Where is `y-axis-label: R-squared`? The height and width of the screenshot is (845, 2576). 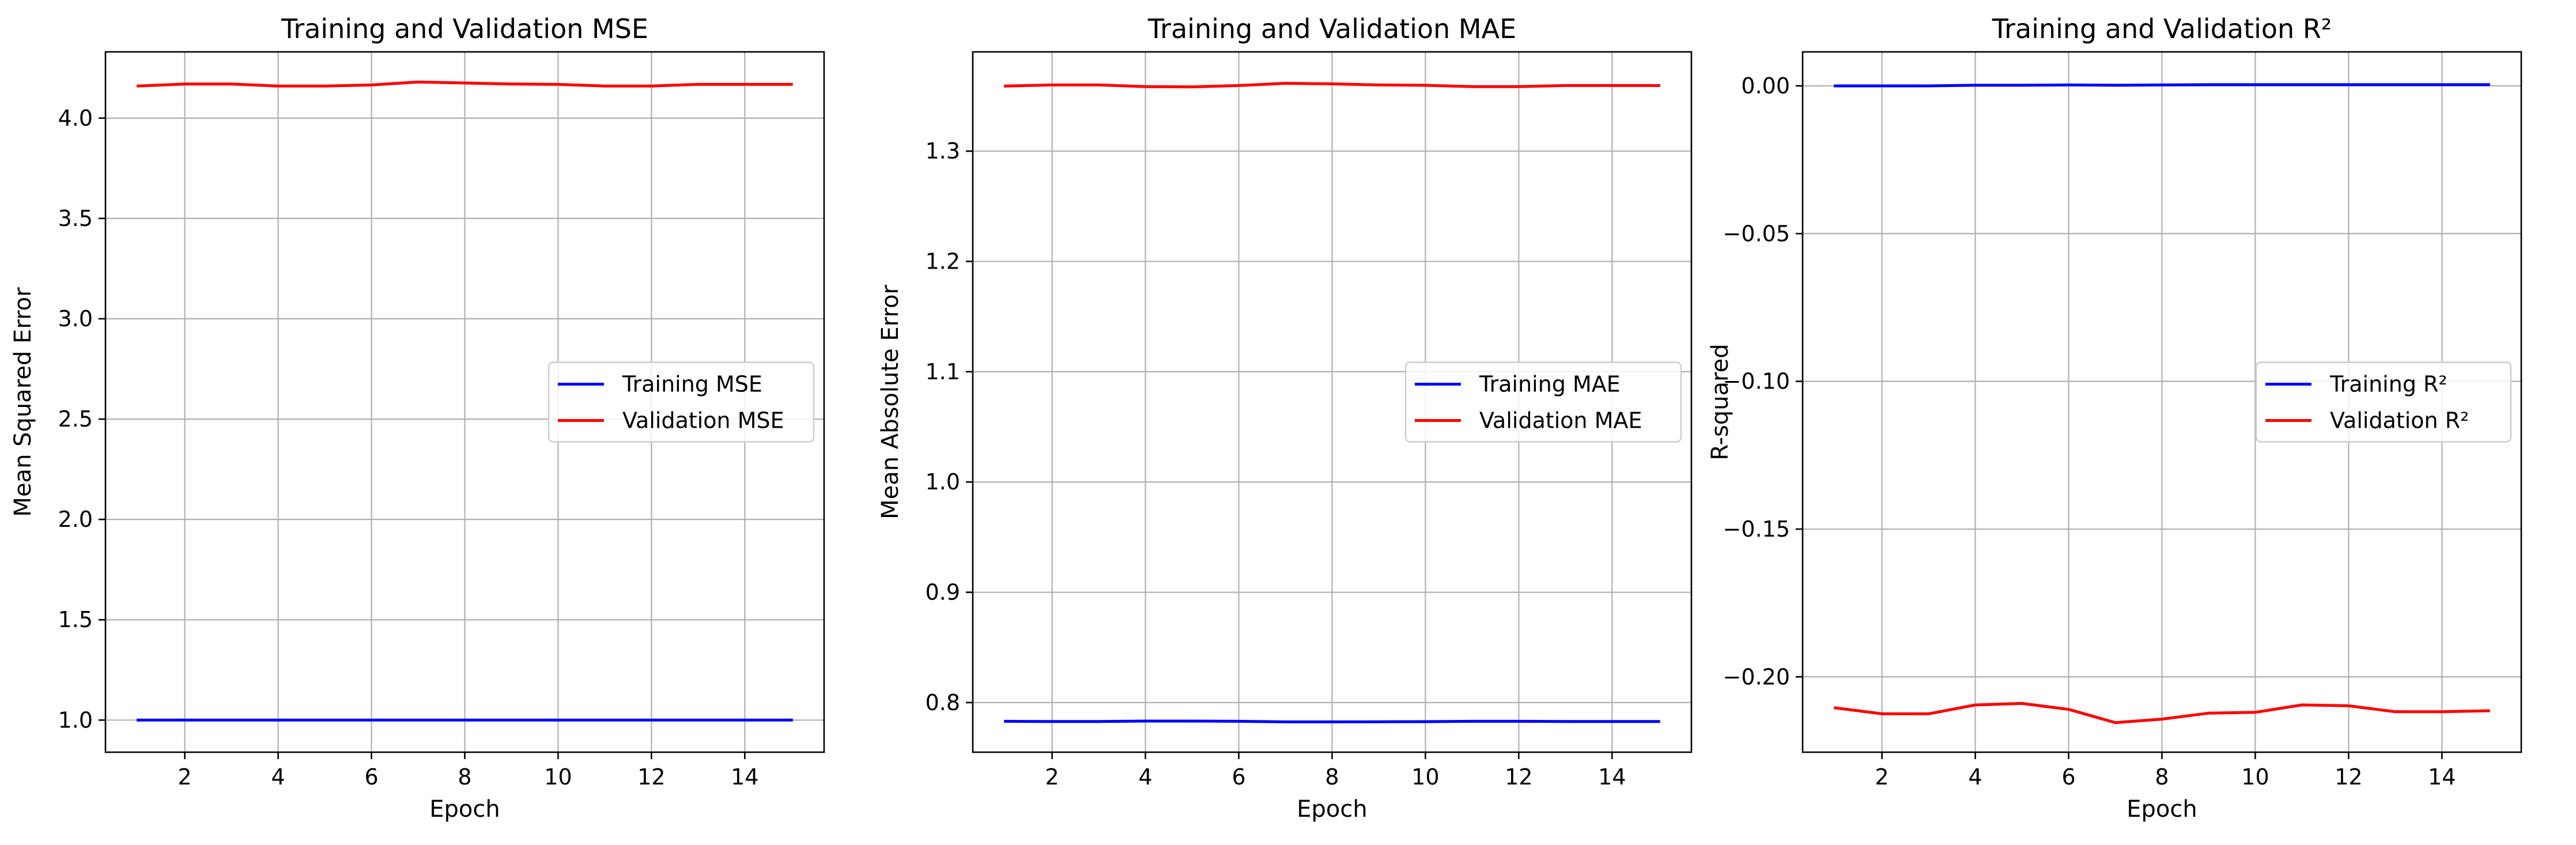
y-axis-label: R-squared is located at coordinates (1720, 402).